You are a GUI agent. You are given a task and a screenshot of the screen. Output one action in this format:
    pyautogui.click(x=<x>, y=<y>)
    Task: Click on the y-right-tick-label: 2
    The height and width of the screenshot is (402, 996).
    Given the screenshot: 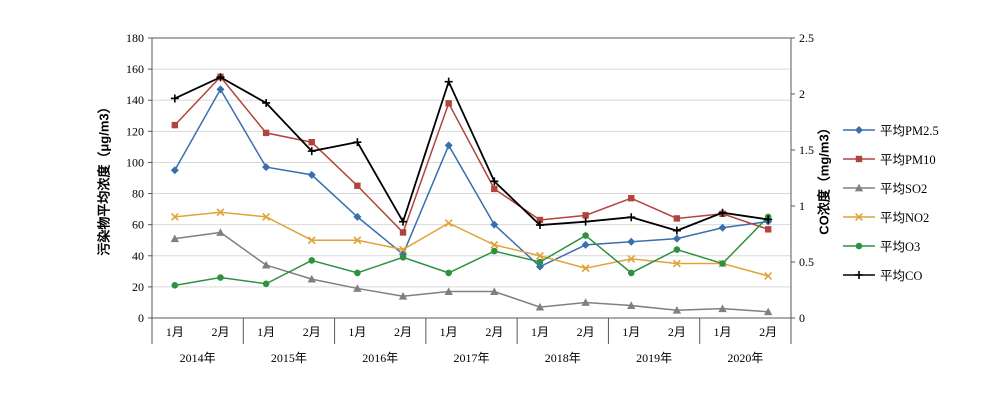 What is the action you would take?
    pyautogui.click(x=802, y=94)
    